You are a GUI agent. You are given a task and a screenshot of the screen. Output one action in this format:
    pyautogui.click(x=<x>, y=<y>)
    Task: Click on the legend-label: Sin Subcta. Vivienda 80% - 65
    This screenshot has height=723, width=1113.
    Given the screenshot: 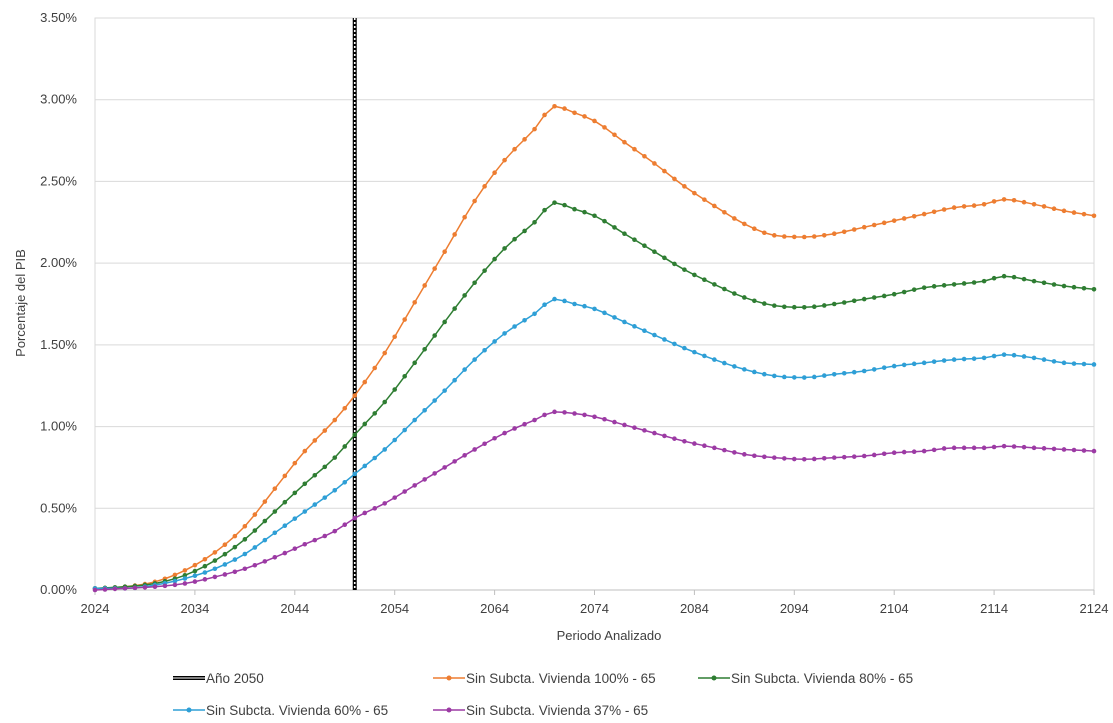 What is the action you would take?
    pyautogui.click(x=822, y=678)
    